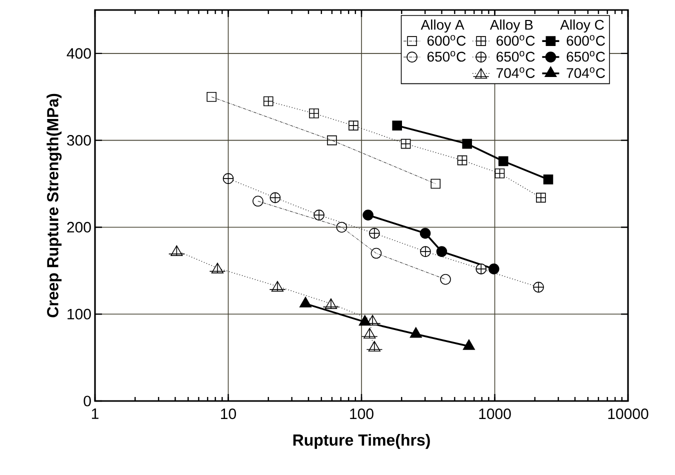 The image size is (675, 475). Describe the element at coordinates (228, 414) in the screenshot. I see `x-tick-label: 10` at that location.